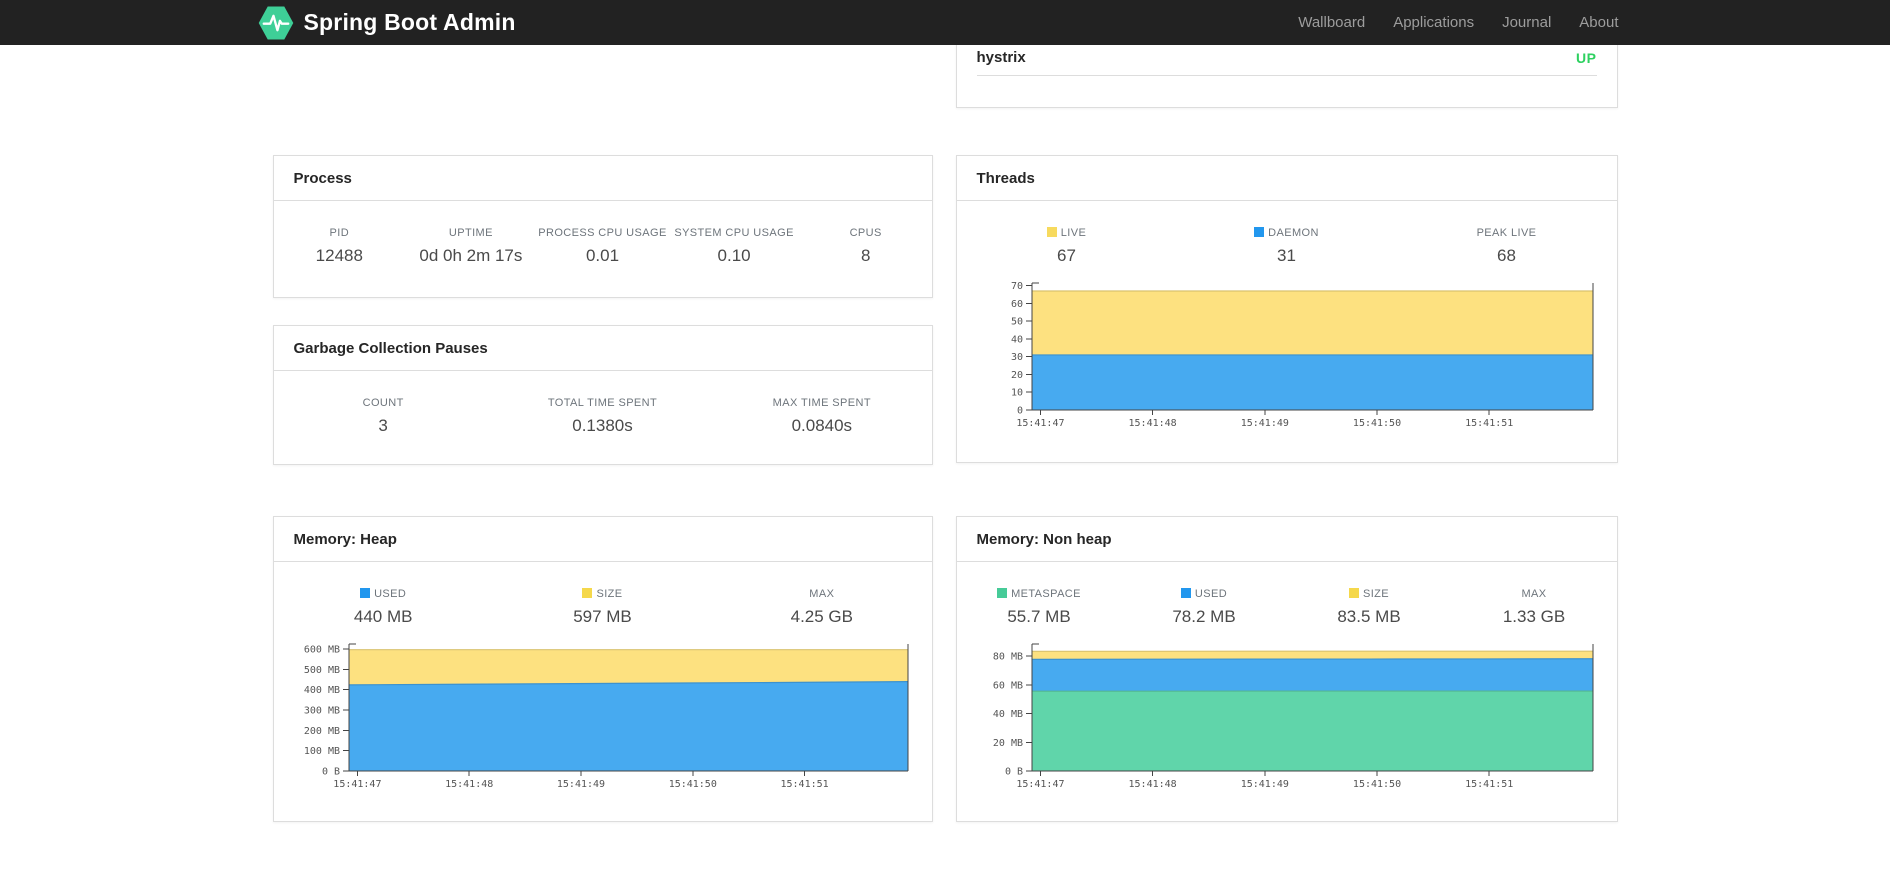  I want to click on svg-text: 20, so click(1016, 375).